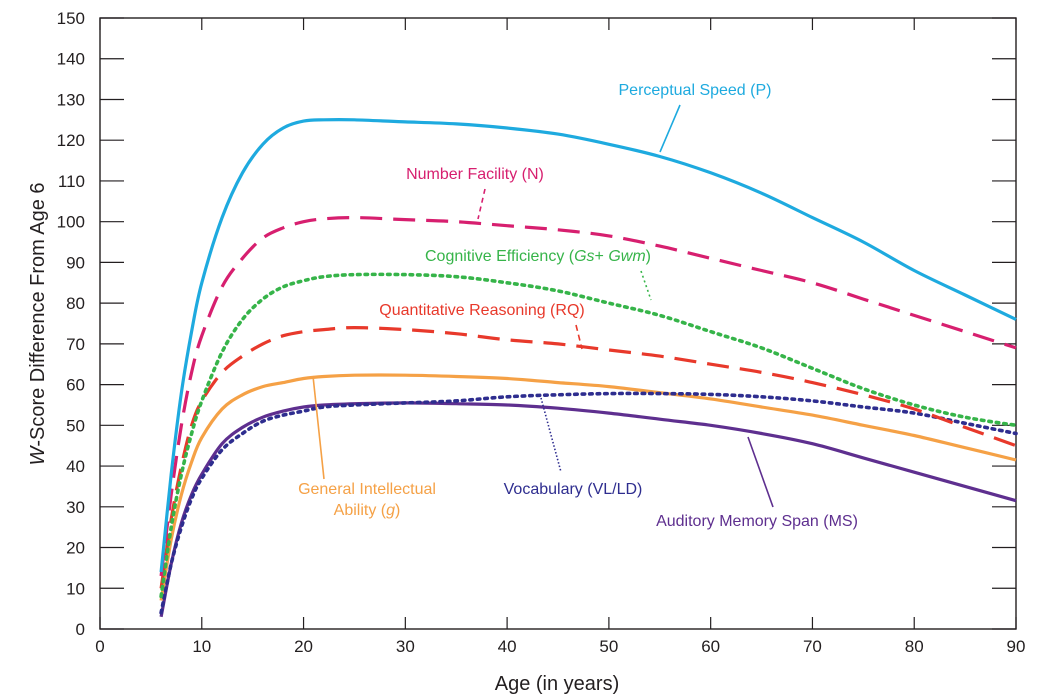 The height and width of the screenshot is (700, 1037). I want to click on series-label-part: Vocabulary (VL/LD), so click(573, 489).